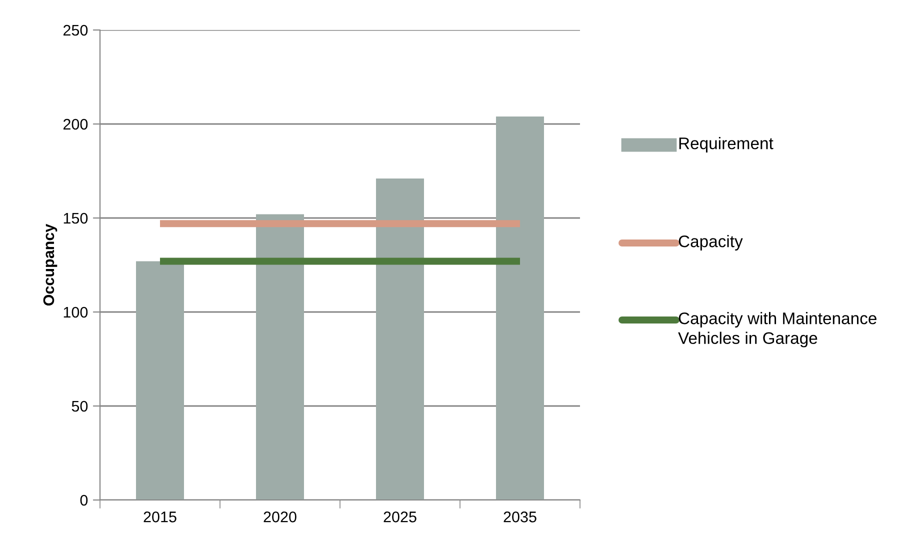 The image size is (911, 545). Describe the element at coordinates (710, 243) in the screenshot. I see `legend-label: Capacity` at that location.